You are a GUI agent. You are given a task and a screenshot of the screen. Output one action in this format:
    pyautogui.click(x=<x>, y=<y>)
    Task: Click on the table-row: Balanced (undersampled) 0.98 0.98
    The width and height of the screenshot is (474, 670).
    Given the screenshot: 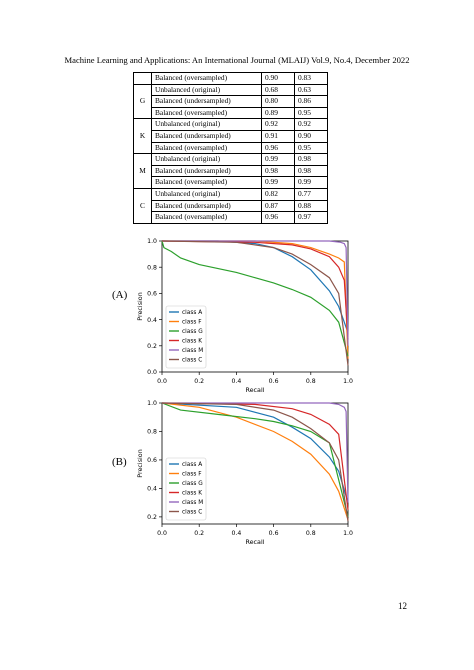 What is the action you would take?
    pyautogui.click(x=231, y=171)
    